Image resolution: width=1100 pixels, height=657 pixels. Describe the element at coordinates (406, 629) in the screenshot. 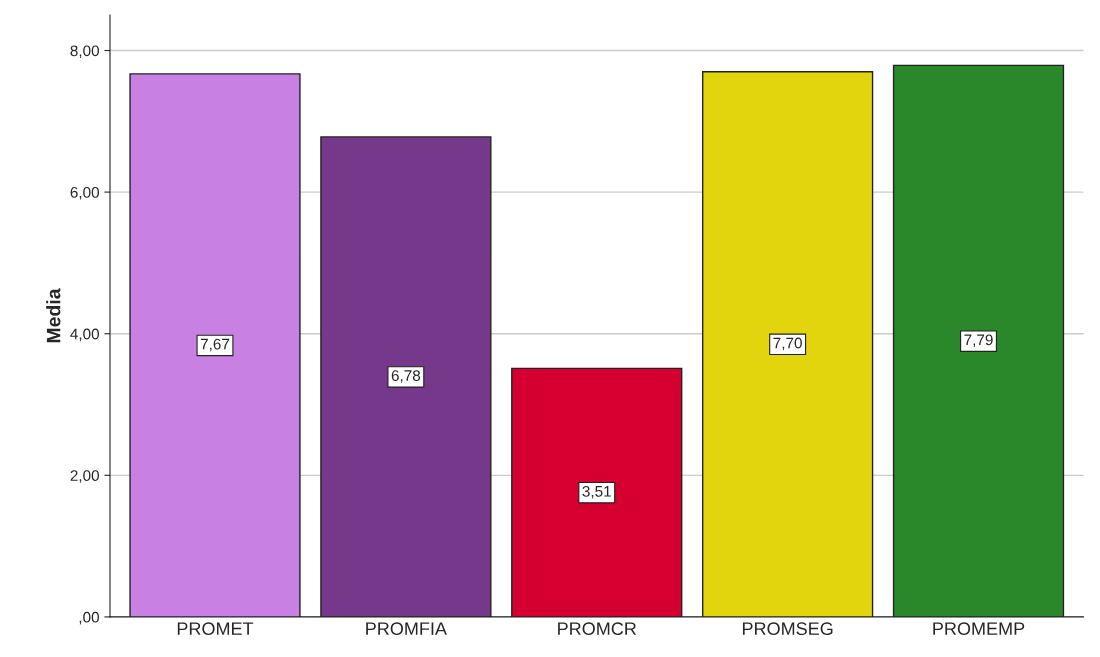

I see `x-tick-label: PROMFIA` at that location.